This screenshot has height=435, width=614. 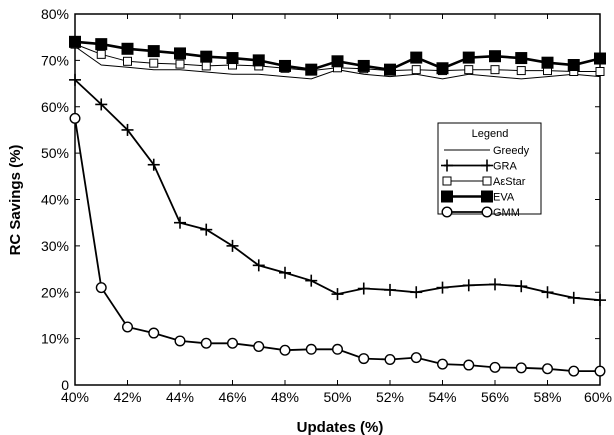 What do you see at coordinates (15, 200) in the screenshot?
I see `y-axis-title: RC Savings (%)` at bounding box center [15, 200].